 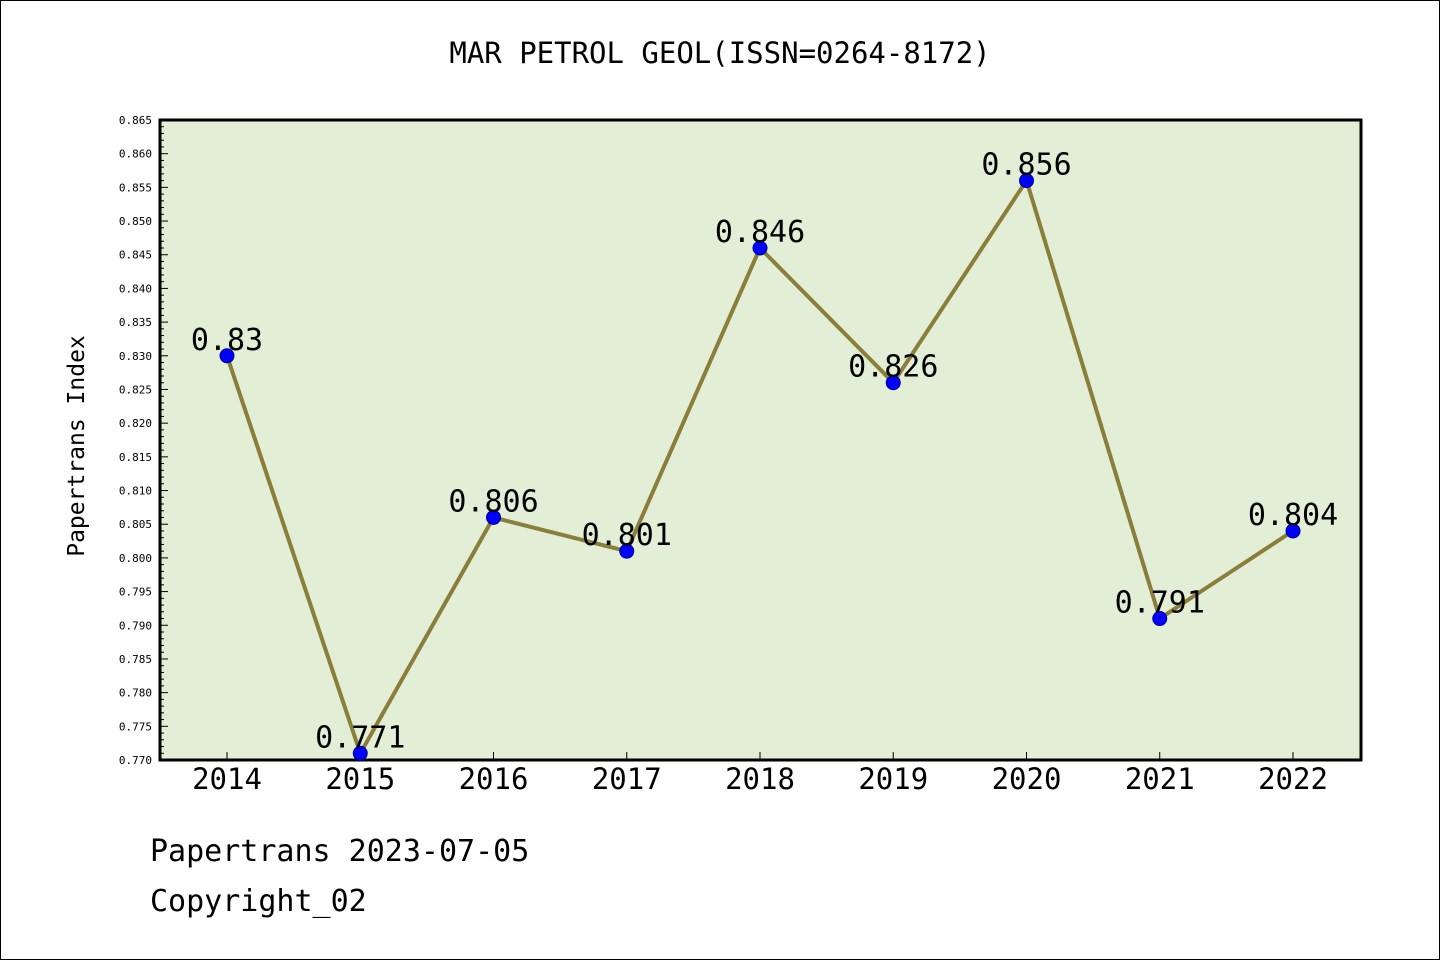 I want to click on y-tick-label: 0.815, so click(x=135, y=457).